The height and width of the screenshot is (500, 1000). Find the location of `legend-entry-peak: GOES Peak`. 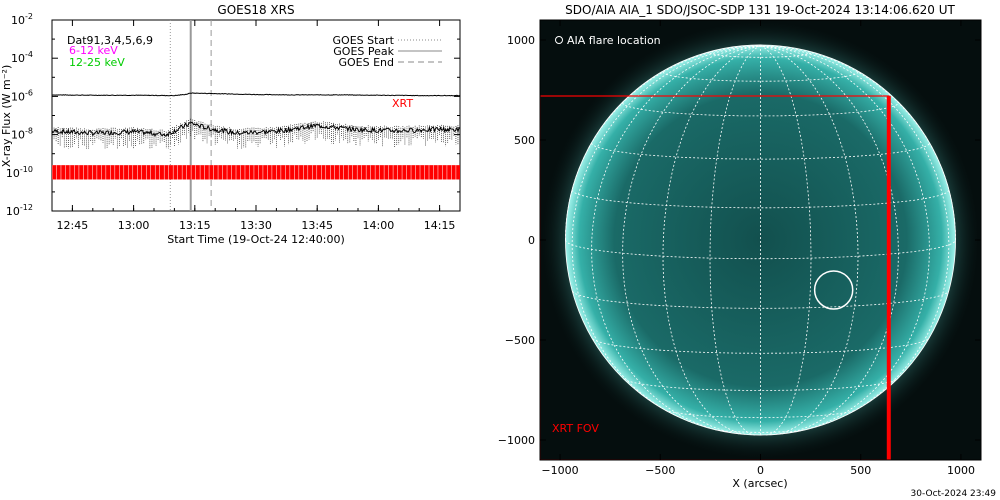

legend-entry-peak: GOES Peak is located at coordinates (363, 51).